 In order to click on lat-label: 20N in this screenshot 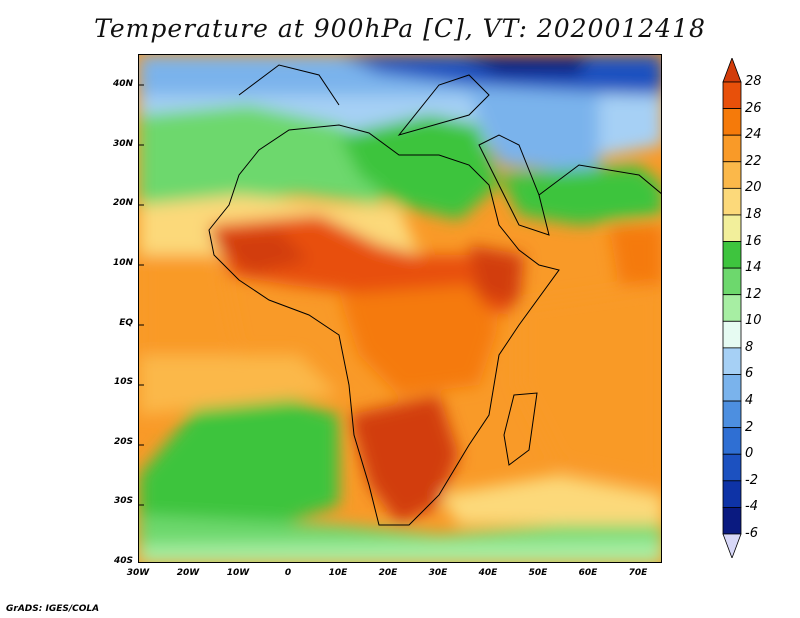, I will do `click(122, 203)`.